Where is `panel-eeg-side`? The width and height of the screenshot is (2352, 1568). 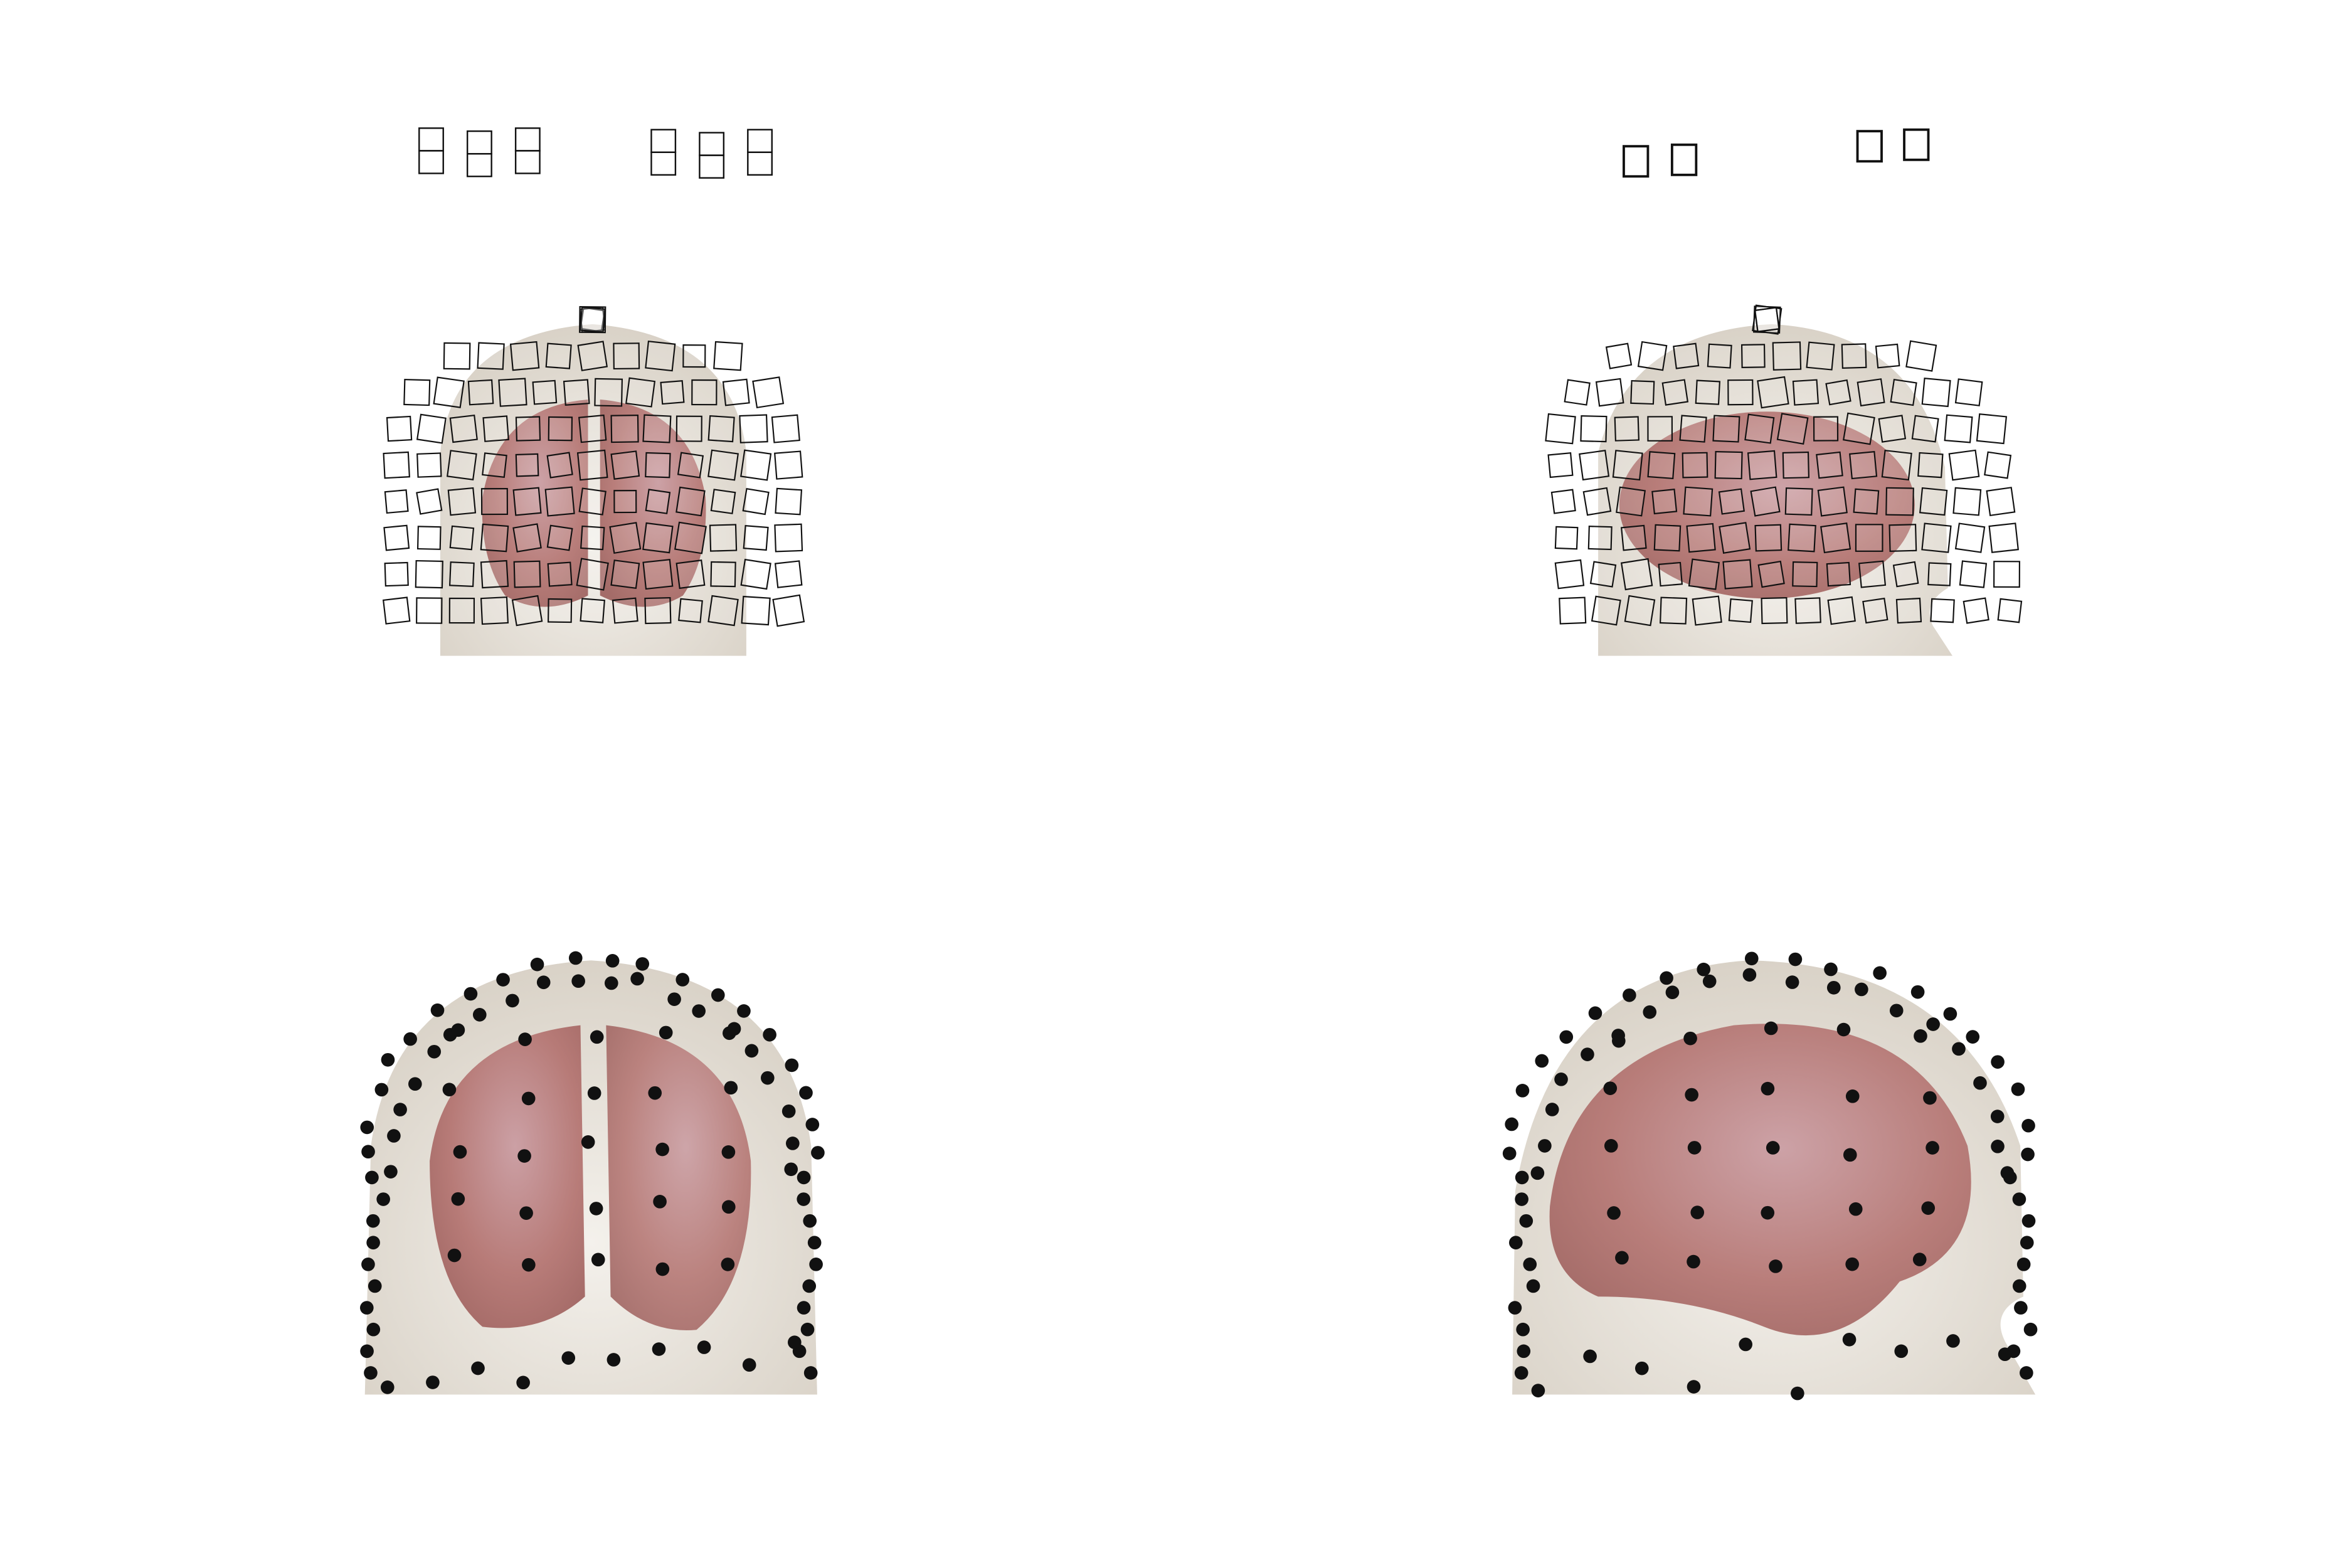 panel-eeg-side is located at coordinates (1770, 1176).